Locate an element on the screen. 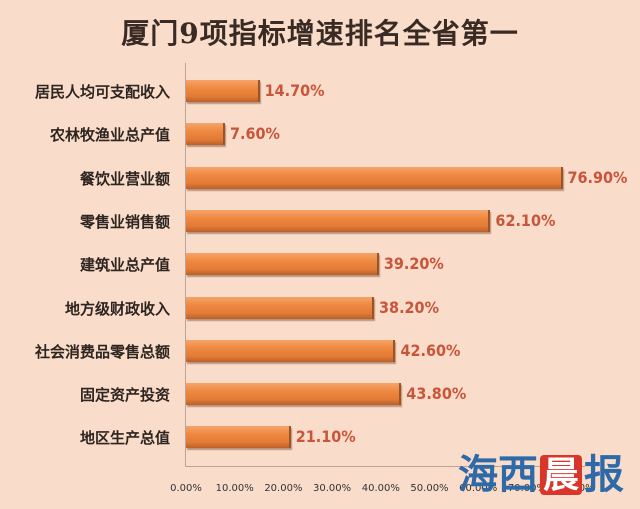 This screenshot has height=509, width=640. category-label: 社会消费品零售总额 is located at coordinates (102, 351).